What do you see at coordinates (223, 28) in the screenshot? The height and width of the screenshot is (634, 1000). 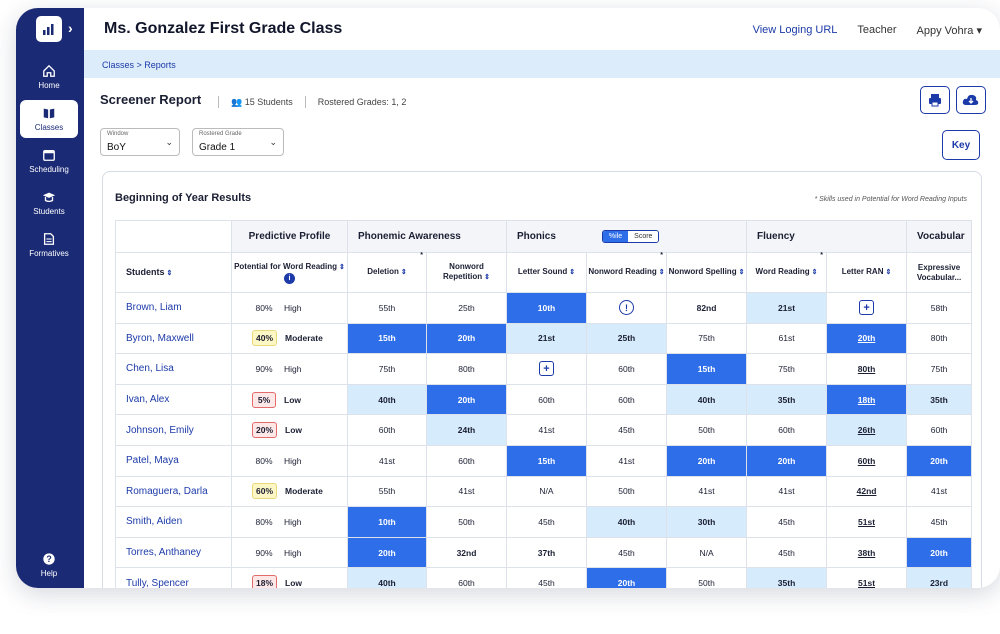 I see `page-title: Ms. Gonzalez First Grade Class` at bounding box center [223, 28].